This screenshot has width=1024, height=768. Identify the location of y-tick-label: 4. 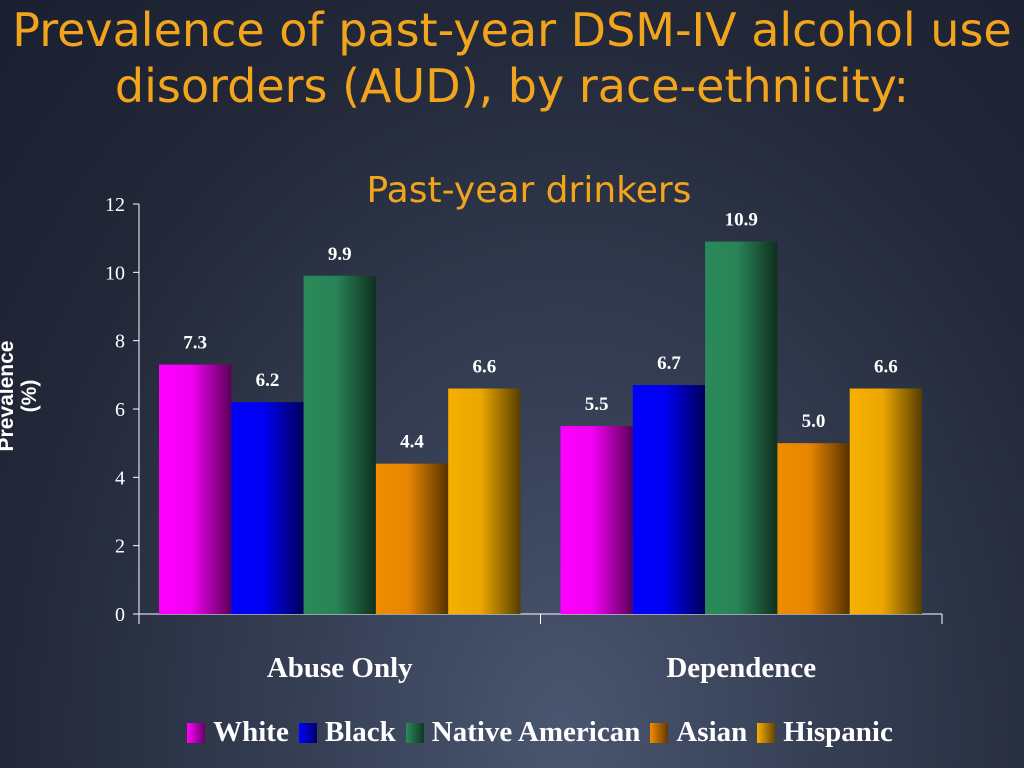
(120, 478).